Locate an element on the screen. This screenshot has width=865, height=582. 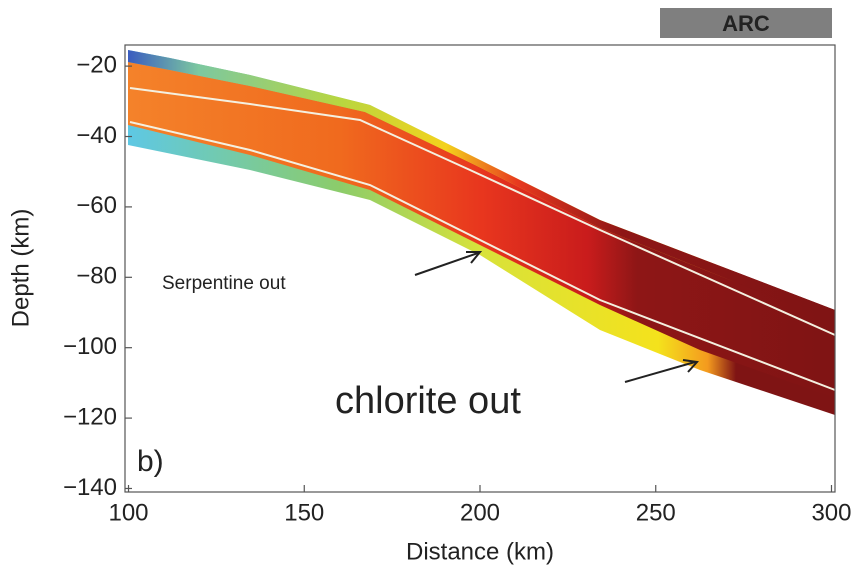
y-tick-label: −120 is located at coordinates (90, 416).